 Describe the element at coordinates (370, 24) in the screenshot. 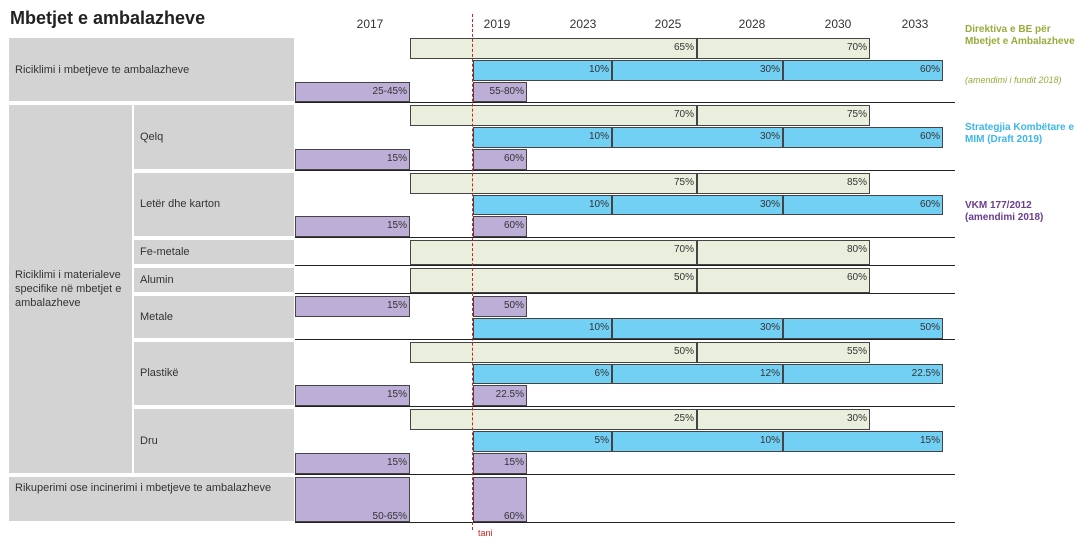

I see `year-label: 2017` at that location.